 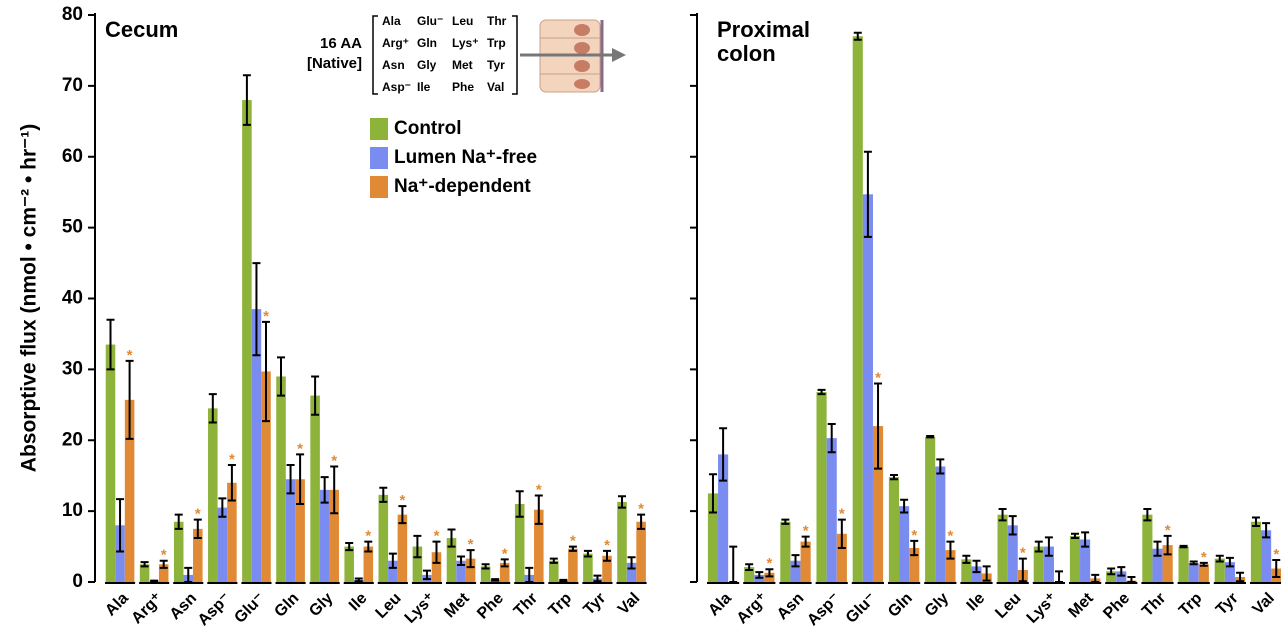 What do you see at coordinates (490, 606) in the screenshot?
I see `x-tick-label: Phe` at bounding box center [490, 606].